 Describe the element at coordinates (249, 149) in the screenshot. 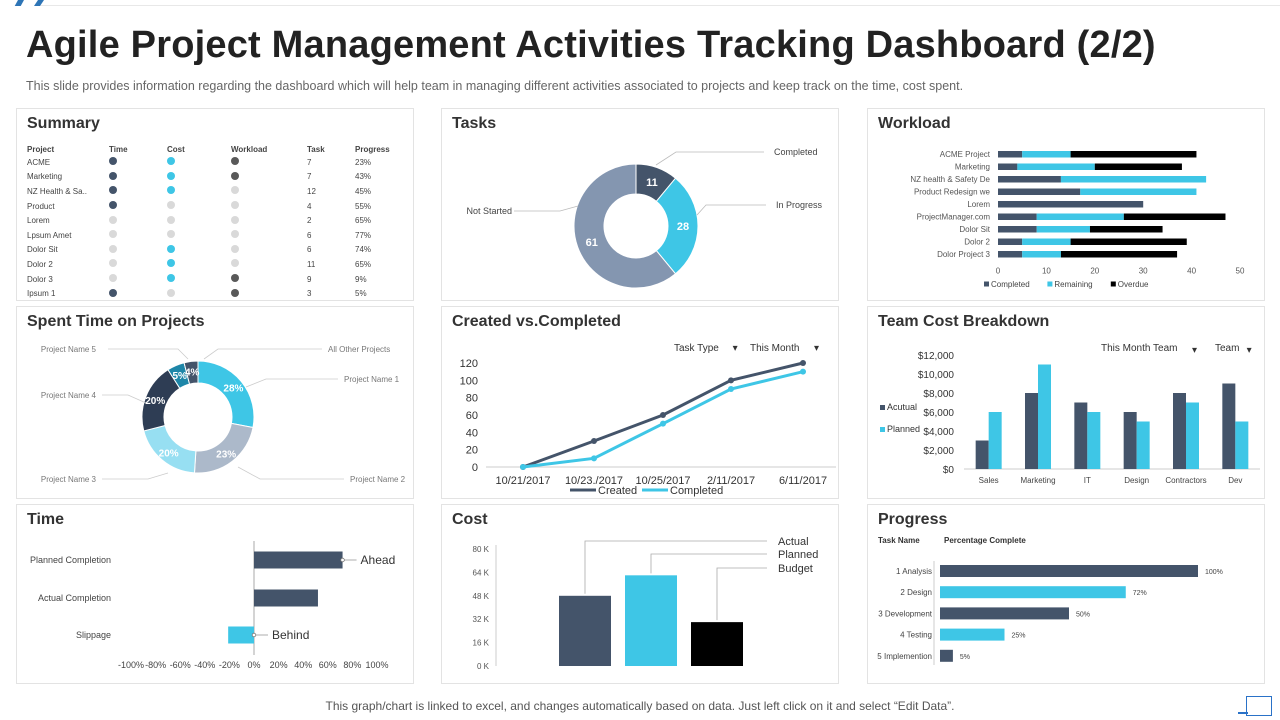

I see `summary-header: Workload` at that location.